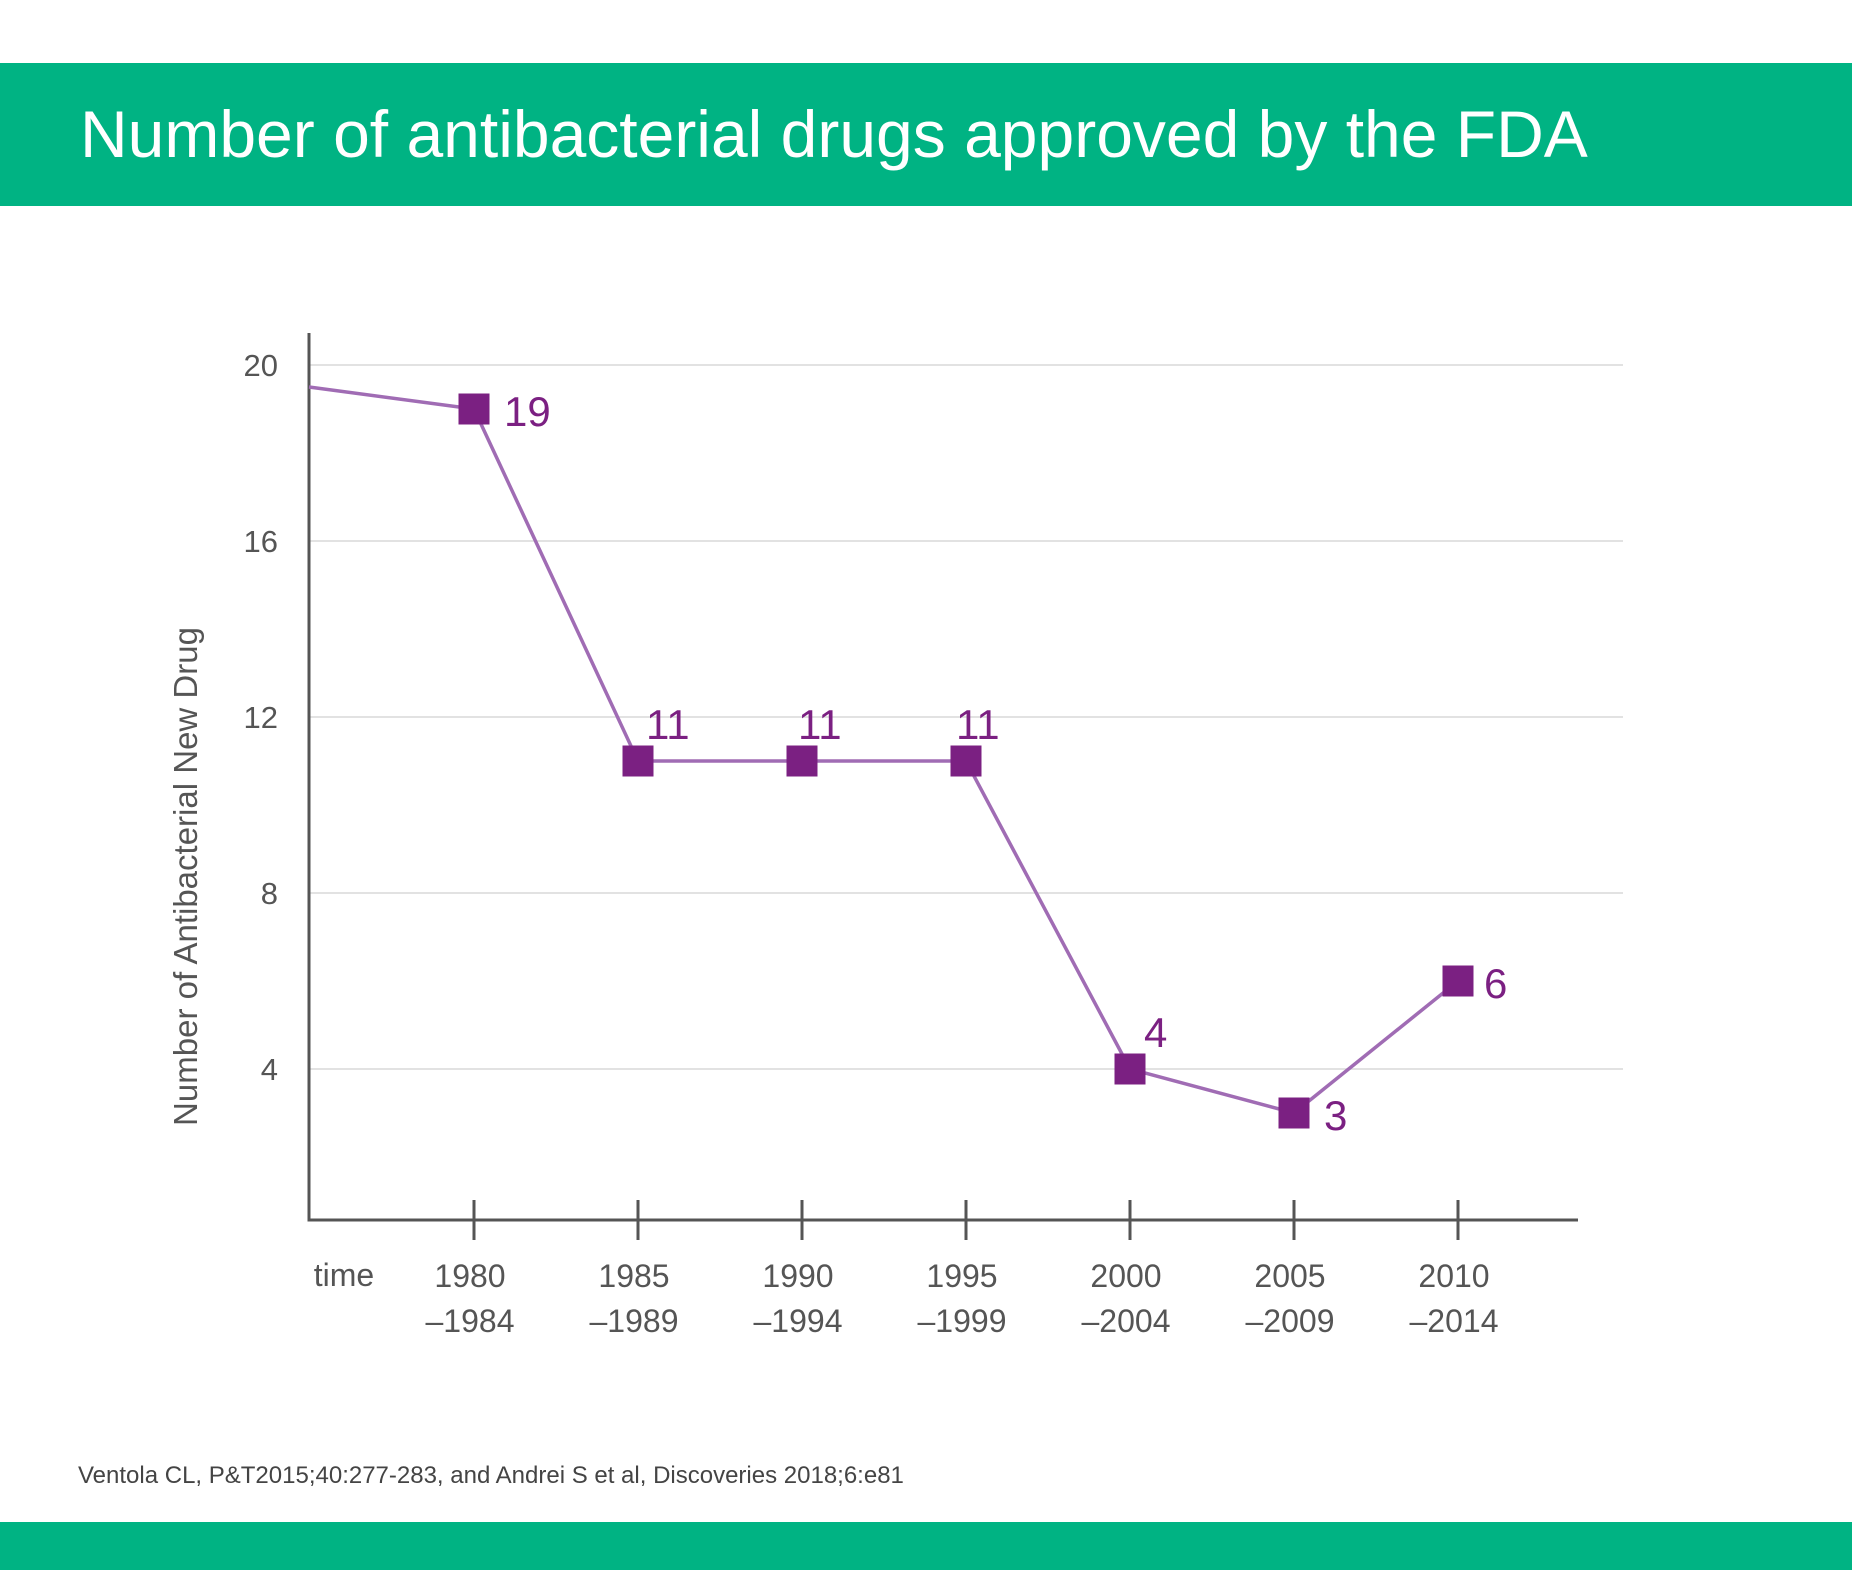 This screenshot has height=1570, width=1852. What do you see at coordinates (926, 1546) in the screenshot?
I see `bottom-band` at bounding box center [926, 1546].